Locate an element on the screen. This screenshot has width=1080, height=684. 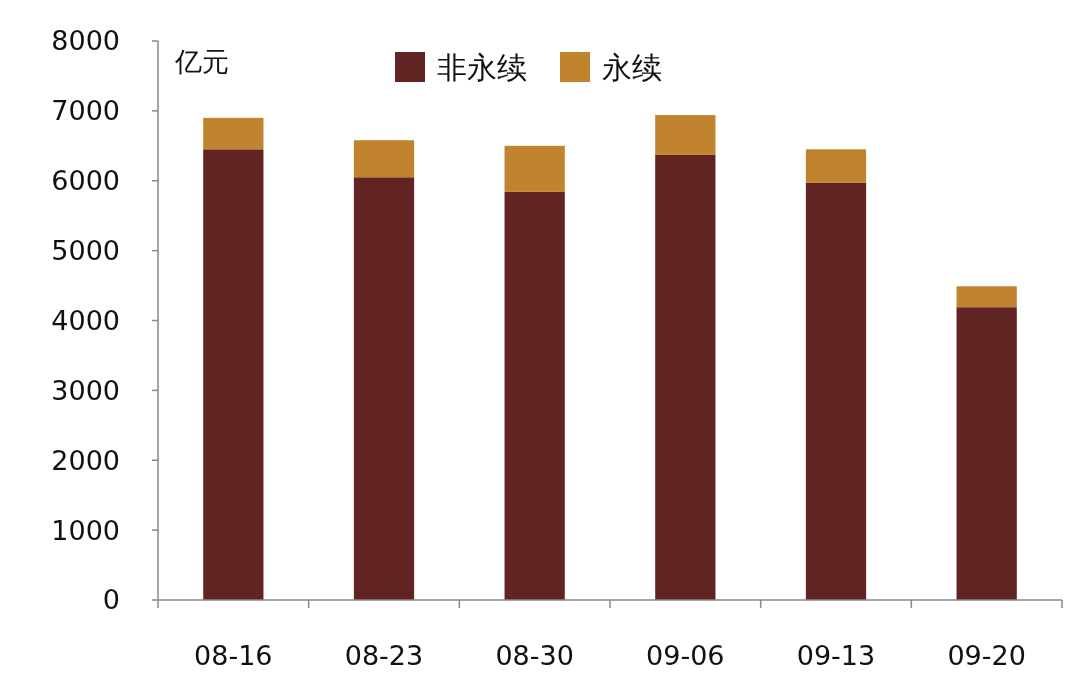
y-tick-label: 3000 is located at coordinates (85, 390).